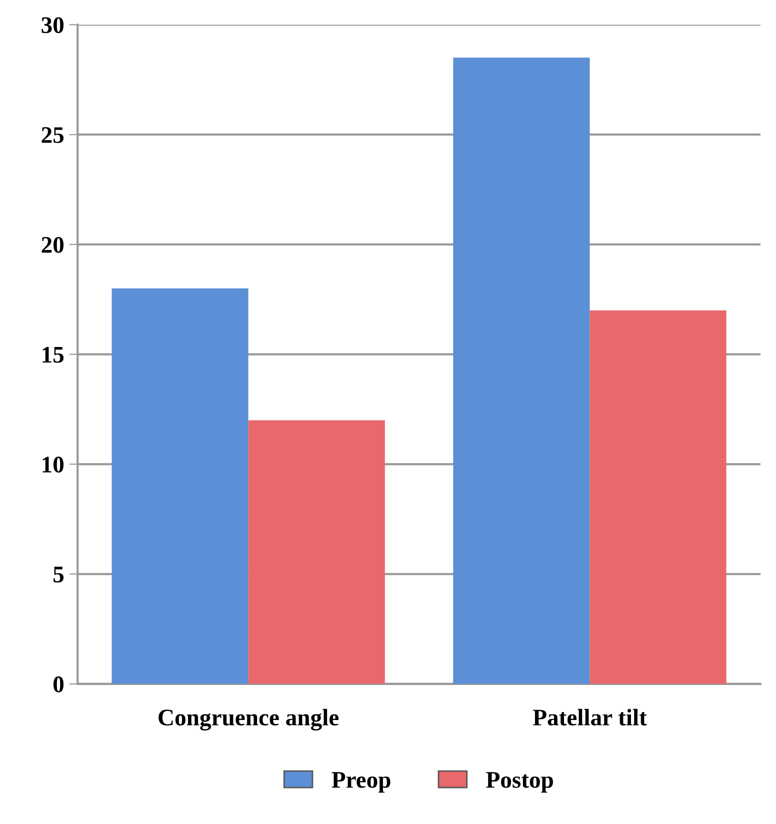  I want to click on legend-label: Preop, so click(361, 782).